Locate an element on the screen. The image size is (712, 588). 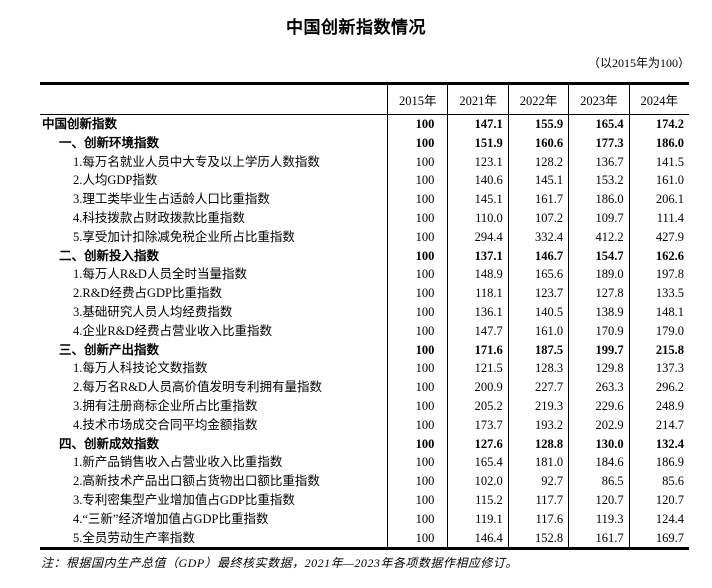
value-cell: 332.4 is located at coordinates (538, 237).